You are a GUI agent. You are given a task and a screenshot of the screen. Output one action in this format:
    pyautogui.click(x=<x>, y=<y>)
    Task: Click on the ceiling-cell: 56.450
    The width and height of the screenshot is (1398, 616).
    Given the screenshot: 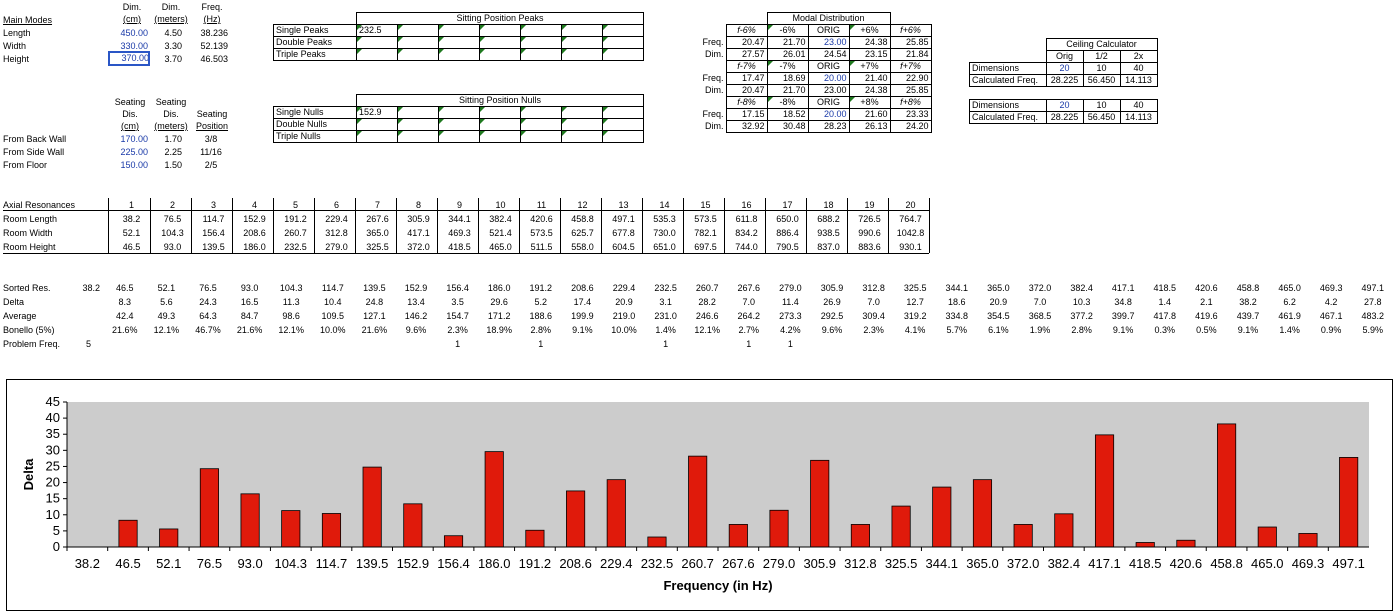 What is the action you would take?
    pyautogui.click(x=1101, y=117)
    